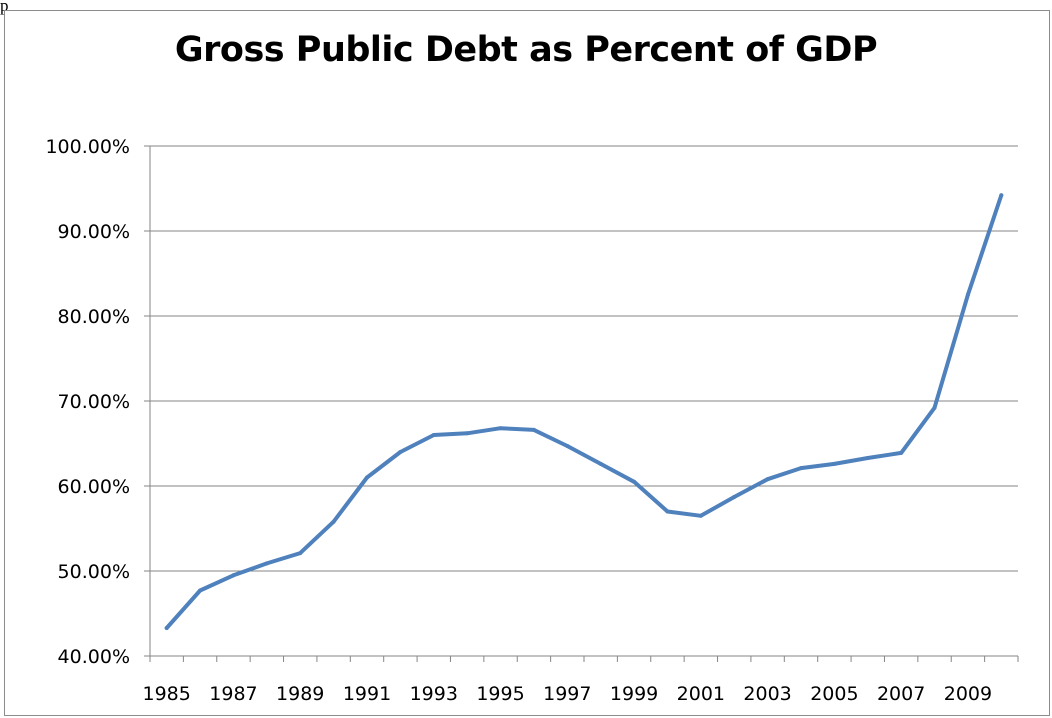 The height and width of the screenshot is (718, 1052). Describe the element at coordinates (94, 487) in the screenshot. I see `y-tick-label: 60.00%` at that location.